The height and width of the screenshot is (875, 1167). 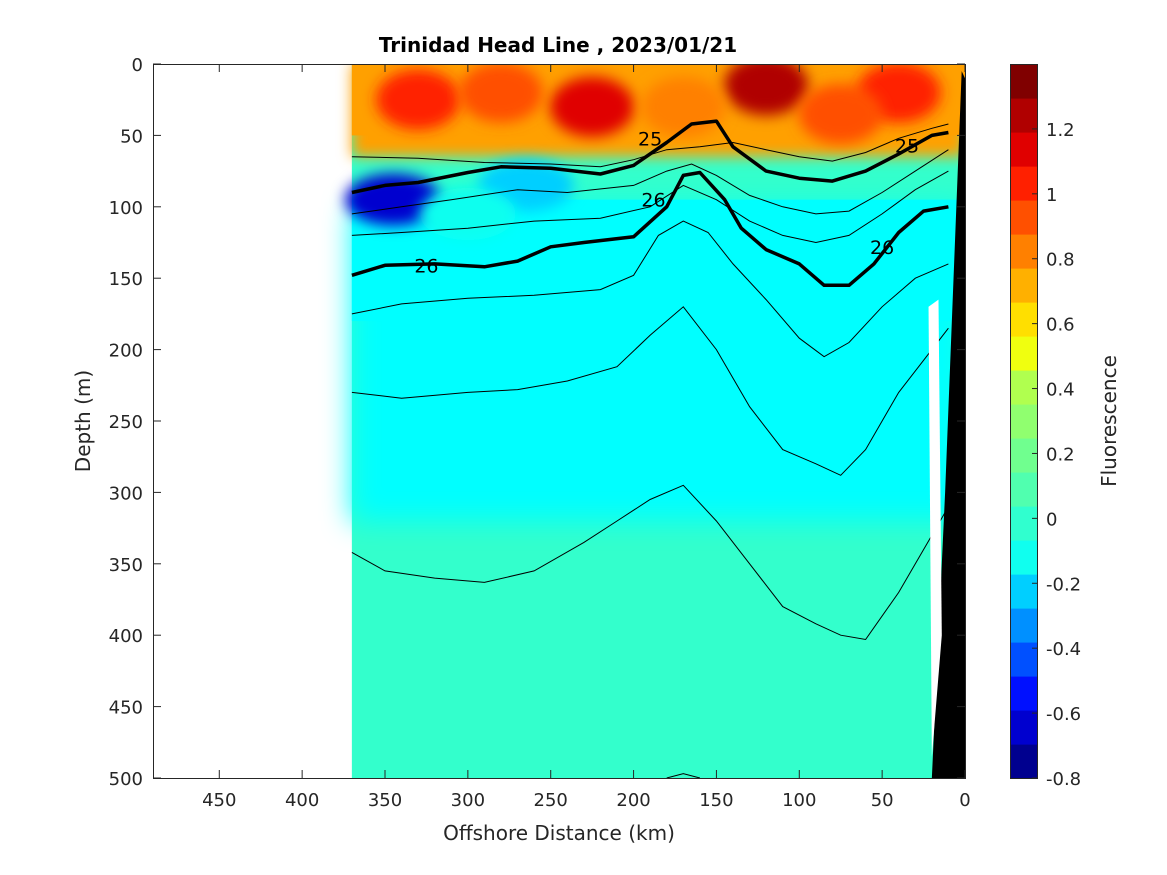 I want to click on y-tick-label: 500, so click(x=126, y=779).